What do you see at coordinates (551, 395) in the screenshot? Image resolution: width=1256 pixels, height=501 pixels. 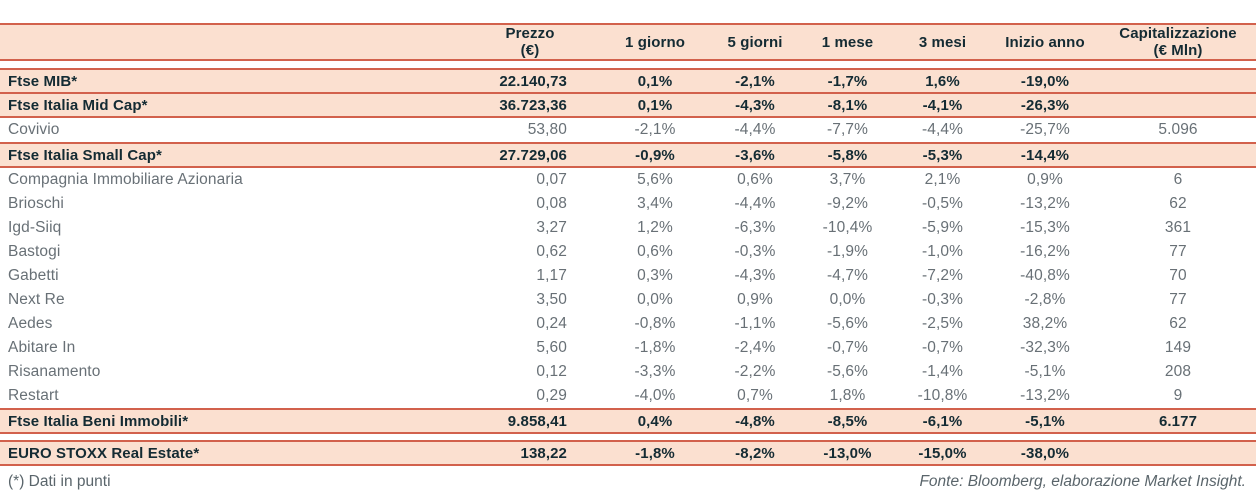 I see `cell-prezzo: 0,29` at bounding box center [551, 395].